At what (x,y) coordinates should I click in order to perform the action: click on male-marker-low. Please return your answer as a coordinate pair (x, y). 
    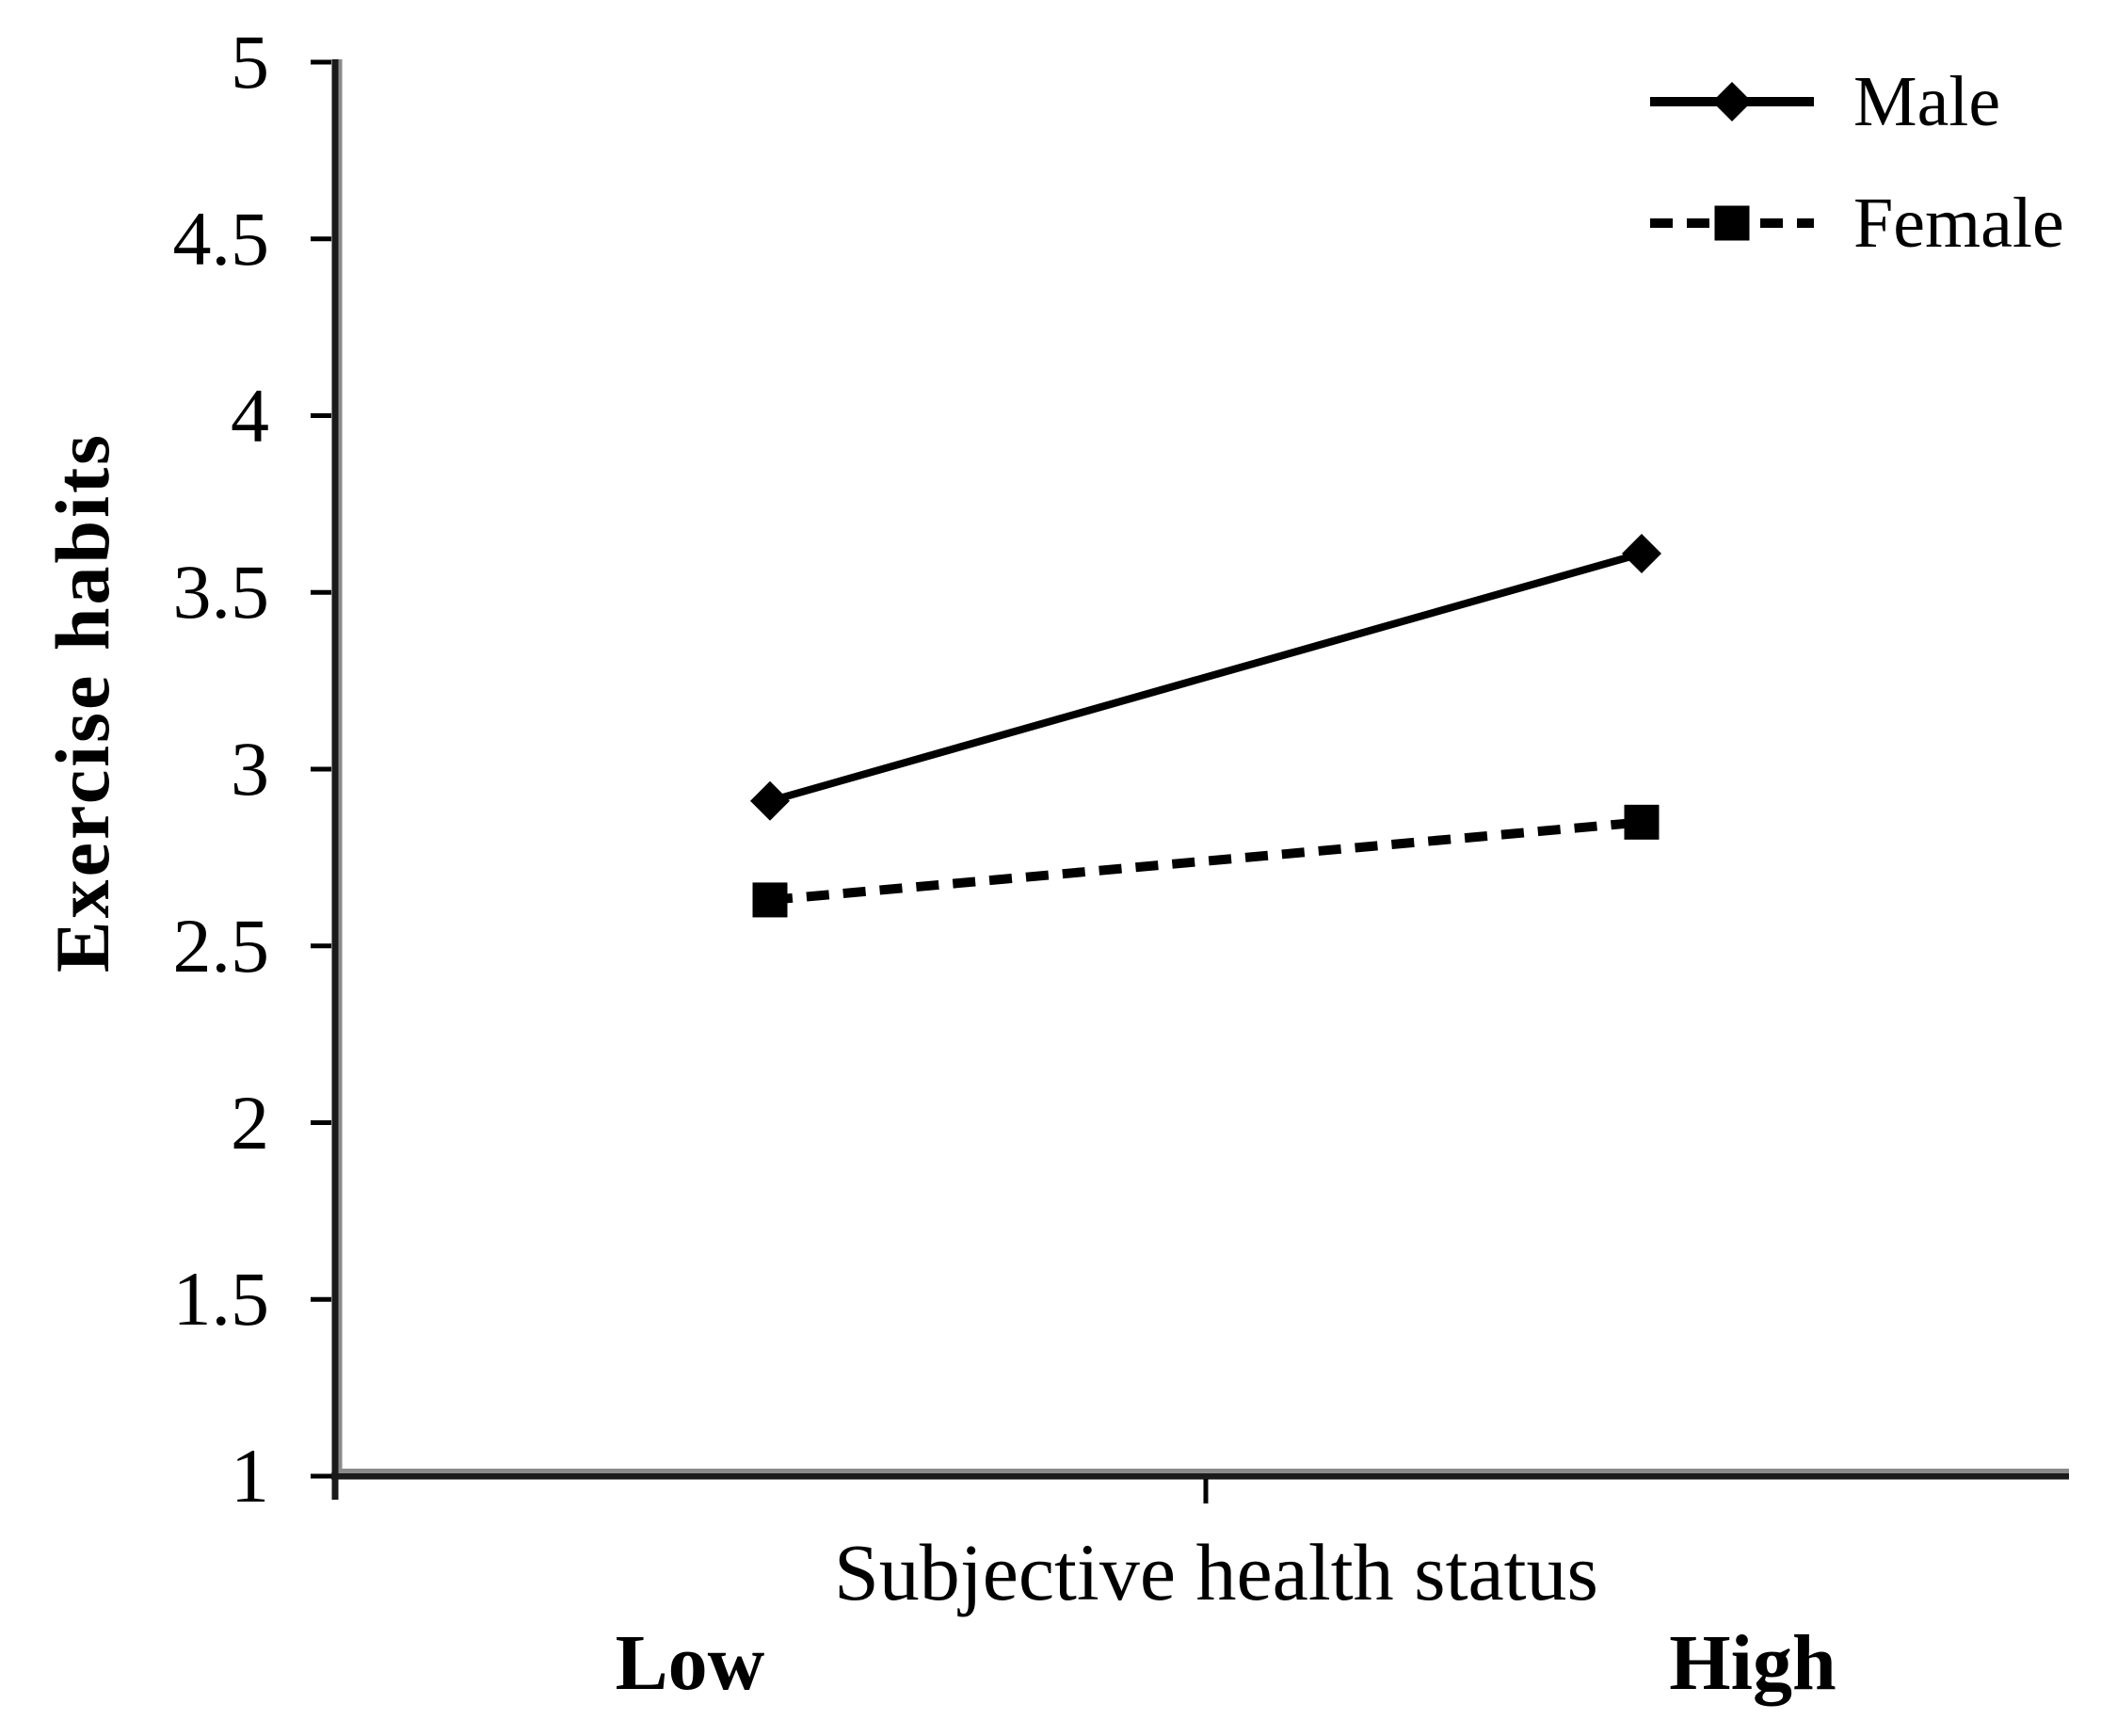
    Looking at the image, I should click on (770, 800).